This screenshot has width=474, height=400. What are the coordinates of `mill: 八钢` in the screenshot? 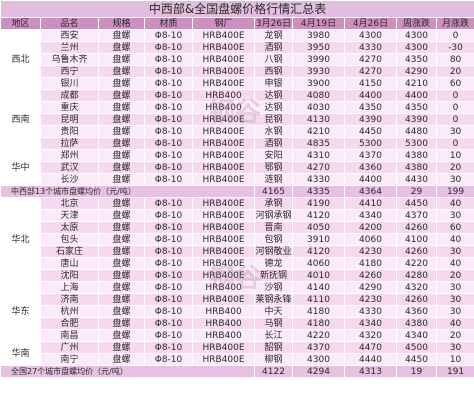 It's located at (273, 59).